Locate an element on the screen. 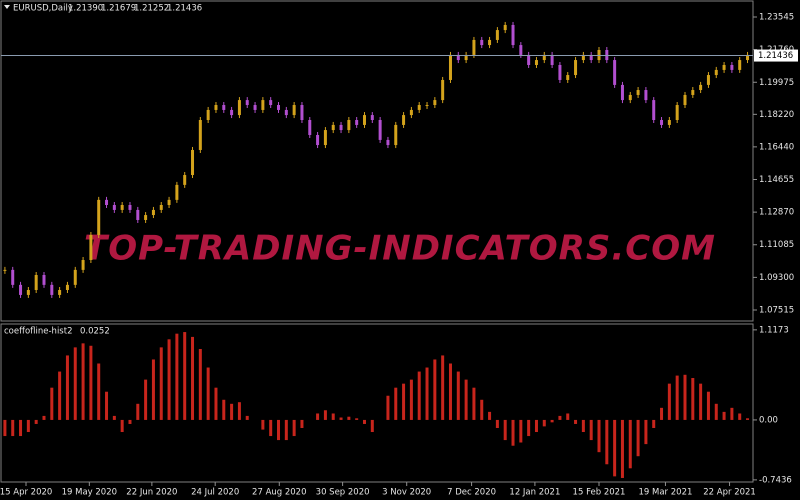 The image size is (800, 500). x-tick-label: 7 Dec 2020 is located at coordinates (471, 493).